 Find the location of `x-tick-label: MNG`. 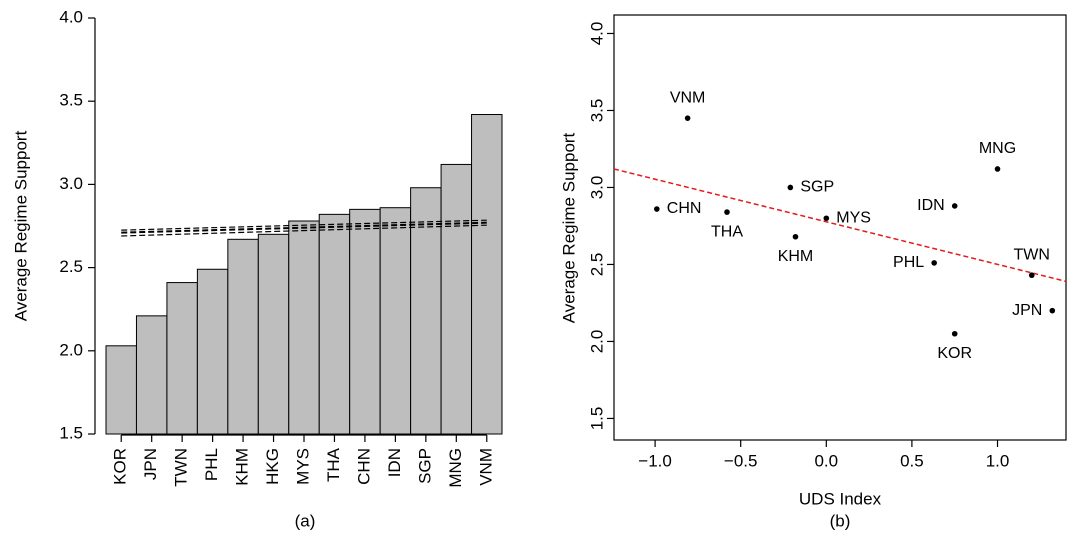

x-tick-label: MNG is located at coordinates (455, 468).